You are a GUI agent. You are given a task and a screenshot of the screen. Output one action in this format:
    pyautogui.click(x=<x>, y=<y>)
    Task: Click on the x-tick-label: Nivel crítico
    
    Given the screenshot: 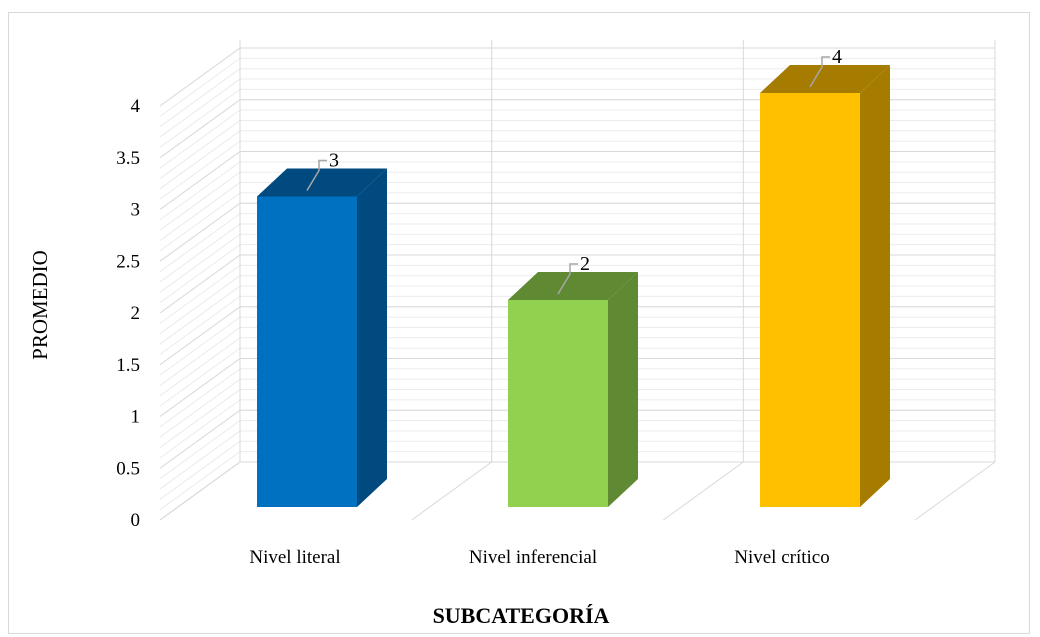 What is the action you would take?
    pyautogui.click(x=782, y=557)
    